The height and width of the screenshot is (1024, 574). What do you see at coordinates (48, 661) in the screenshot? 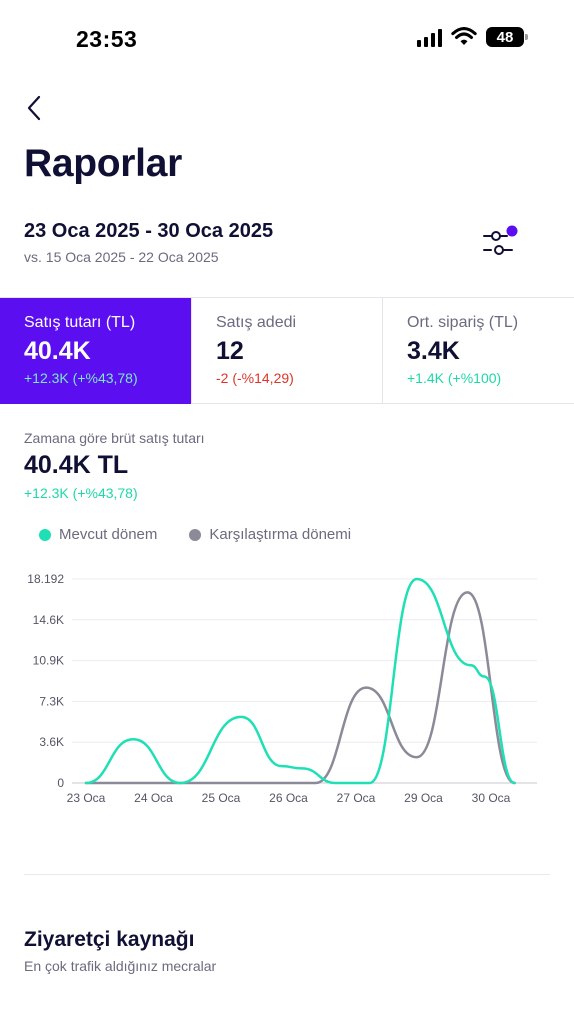
I see `y-tick-label: 10.9K` at bounding box center [48, 661].